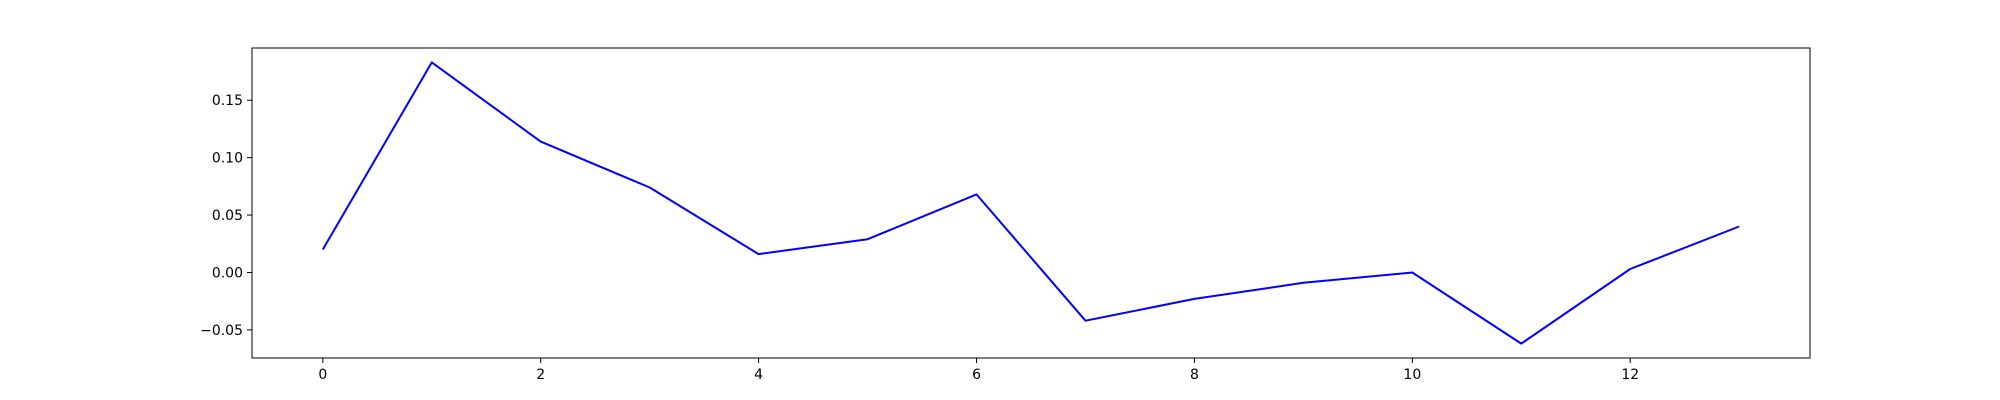 The width and height of the screenshot is (2000, 400). I want to click on y-axis-ticks: −0.05 0.00 0.05 0.10 0.15, so click(226, 216).